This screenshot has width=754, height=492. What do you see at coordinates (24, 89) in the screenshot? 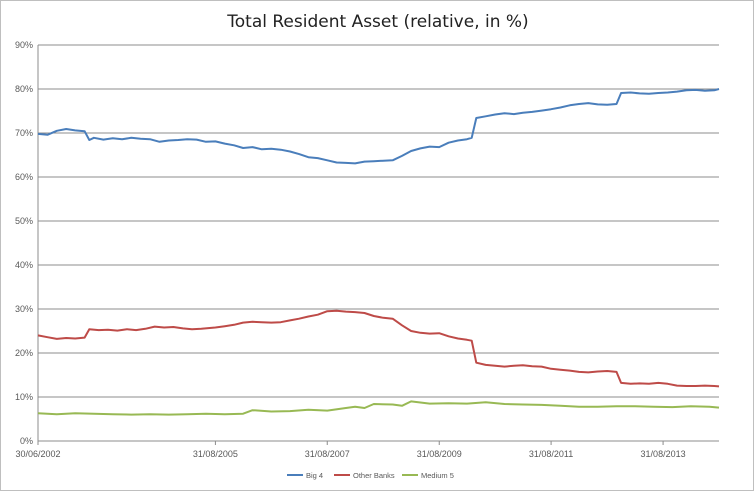
I see `y-tick-label: 80%` at bounding box center [24, 89].